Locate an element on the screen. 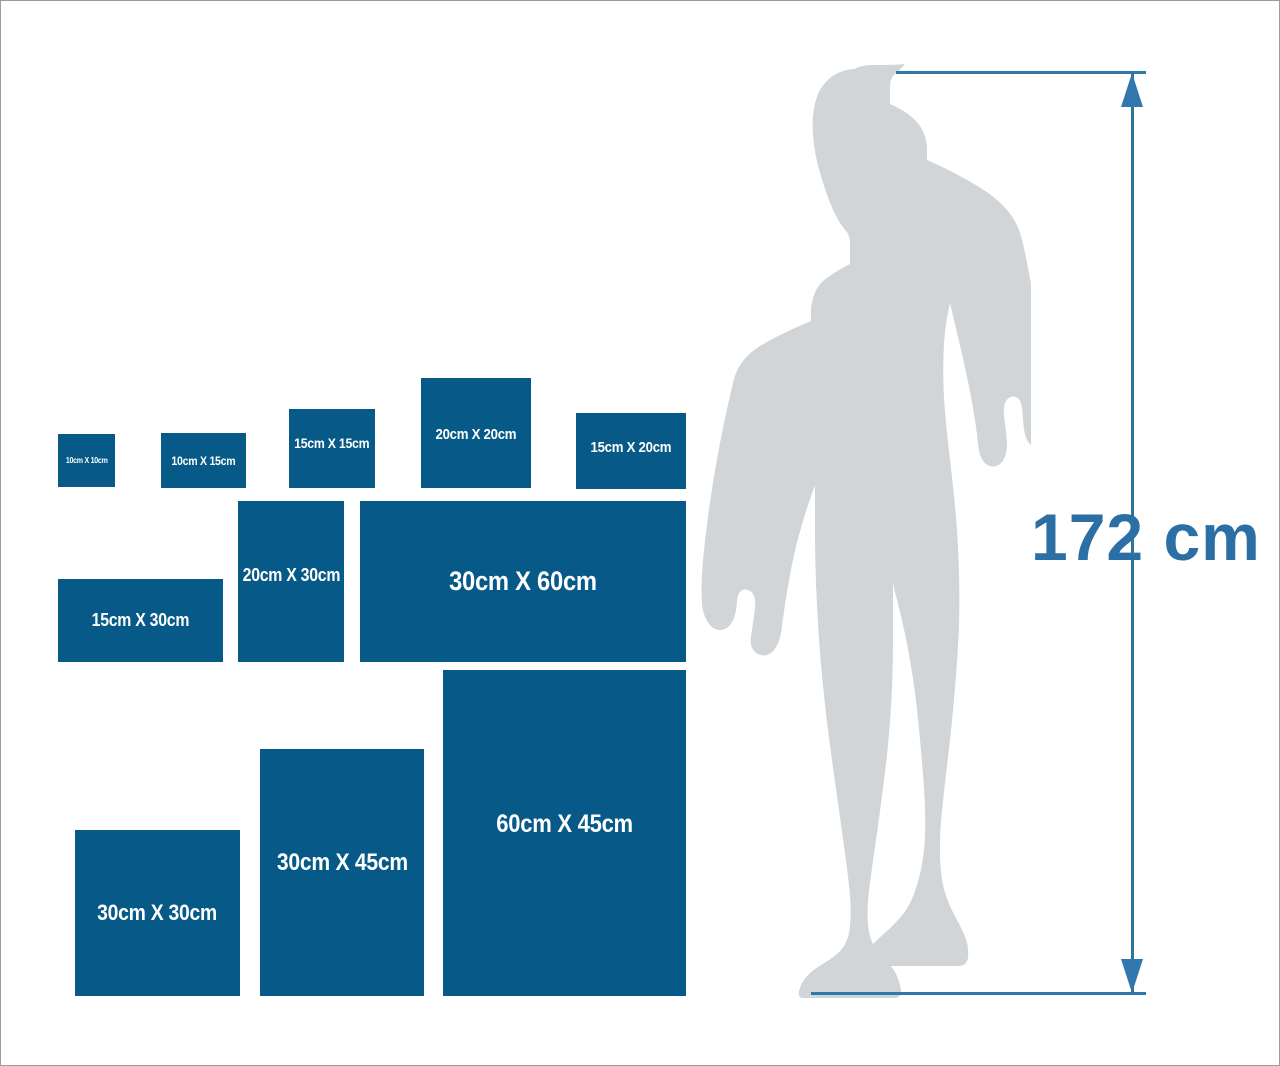 The height and width of the screenshot is (1066, 1280). size-swatch-60x45: 60cm X 45cm is located at coordinates (564, 833).